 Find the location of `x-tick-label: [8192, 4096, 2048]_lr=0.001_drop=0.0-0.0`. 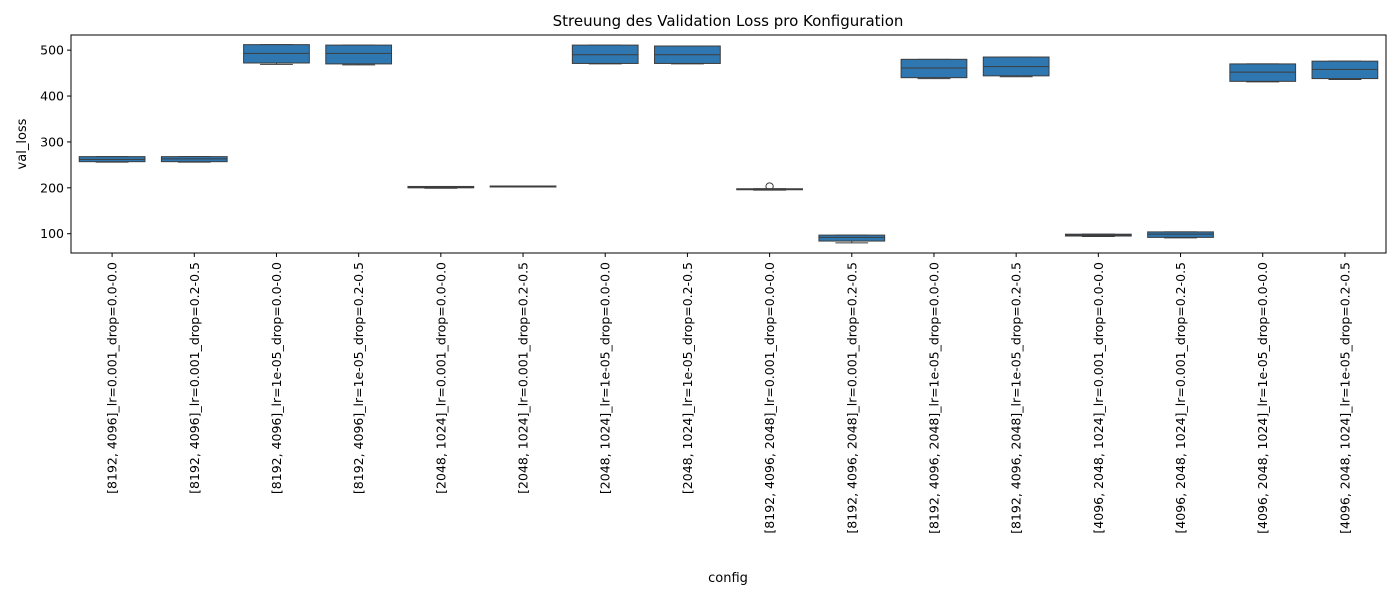

x-tick-label: [8192, 4096, 2048]_lr=0.001_drop=0.0-0.0 is located at coordinates (769, 398).